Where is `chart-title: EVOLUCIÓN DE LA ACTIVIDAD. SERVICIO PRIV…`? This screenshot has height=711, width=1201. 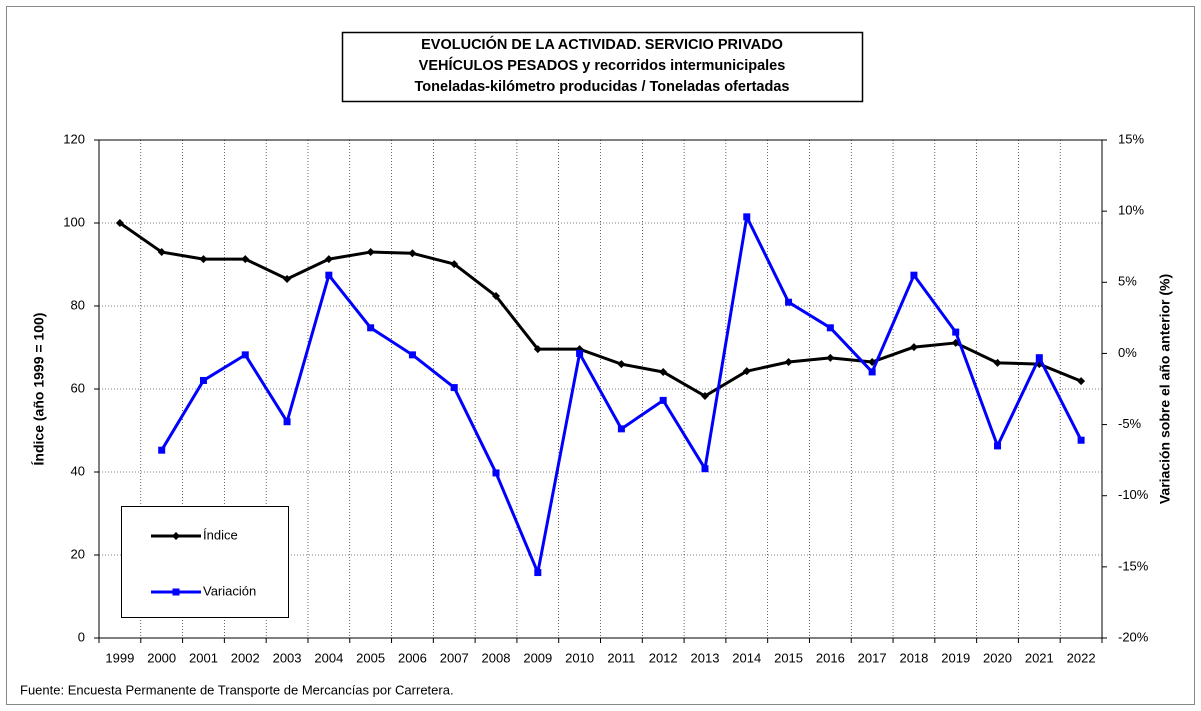
chart-title: EVOLUCIÓN DE LA ACTIVIDAD. SERVICIO PRIV… is located at coordinates (602, 44).